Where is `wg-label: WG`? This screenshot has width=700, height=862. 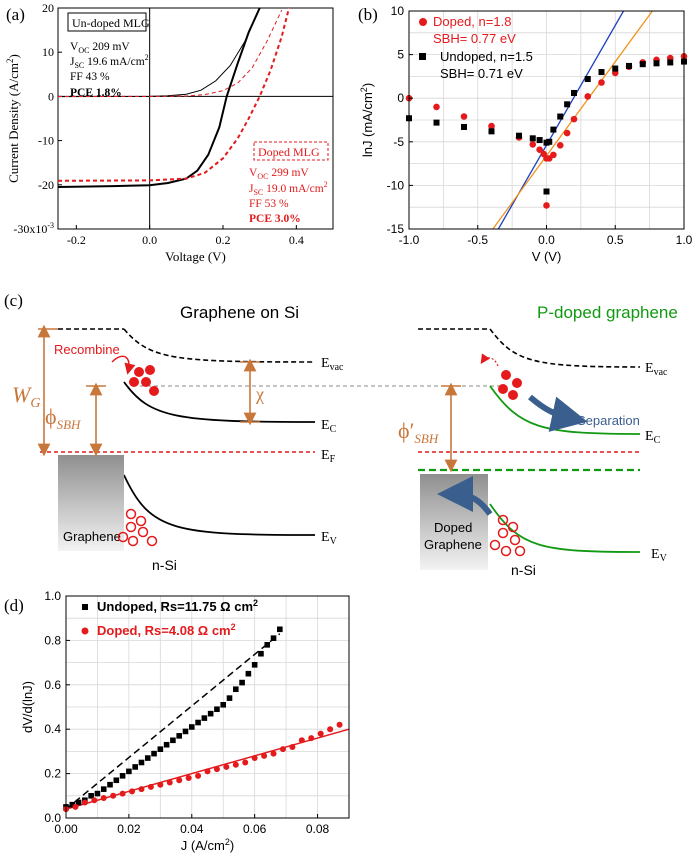
wg-label: WG is located at coordinates (26, 396).